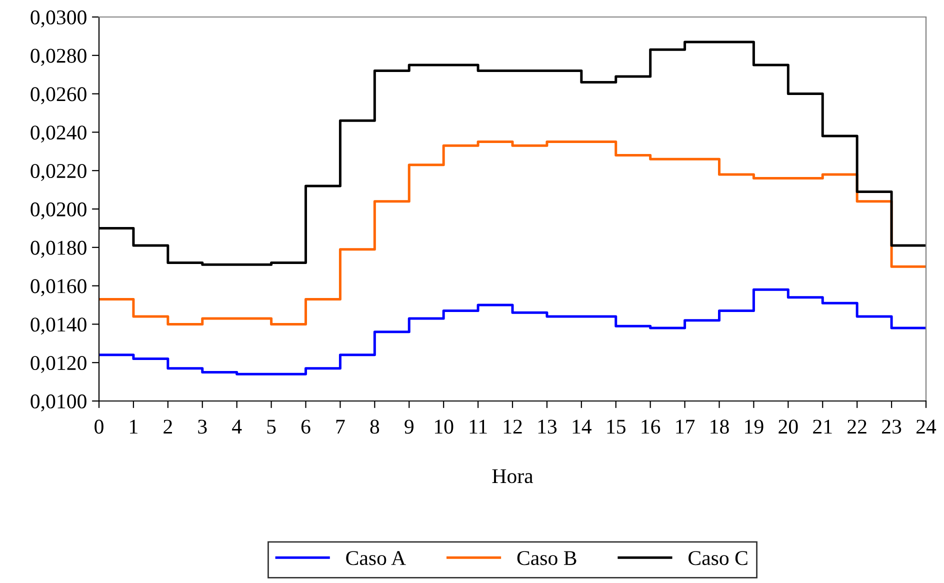  I want to click on x-tick-label: 19, so click(754, 427).